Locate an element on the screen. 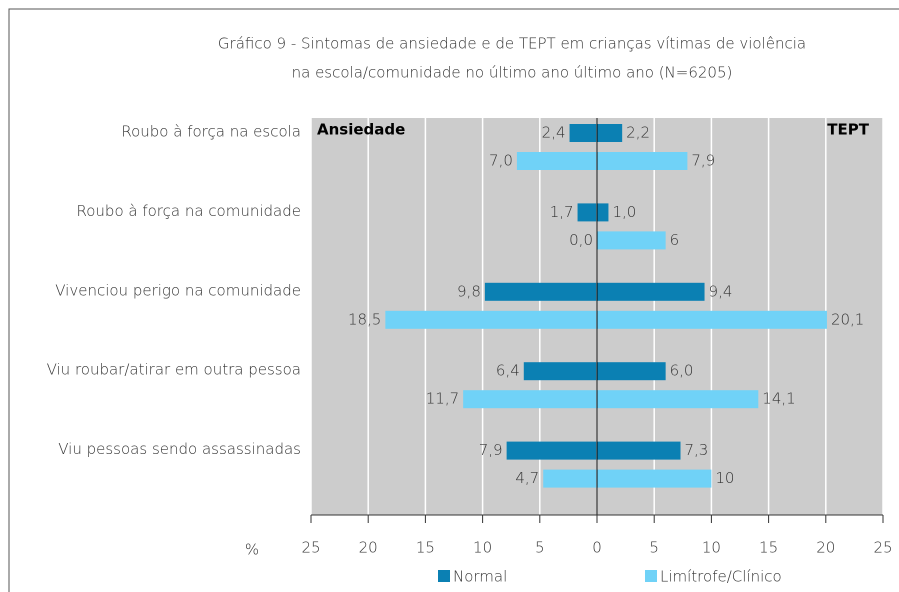 This screenshot has height=592, width=899. value-label: 1,7 is located at coordinates (562, 212).